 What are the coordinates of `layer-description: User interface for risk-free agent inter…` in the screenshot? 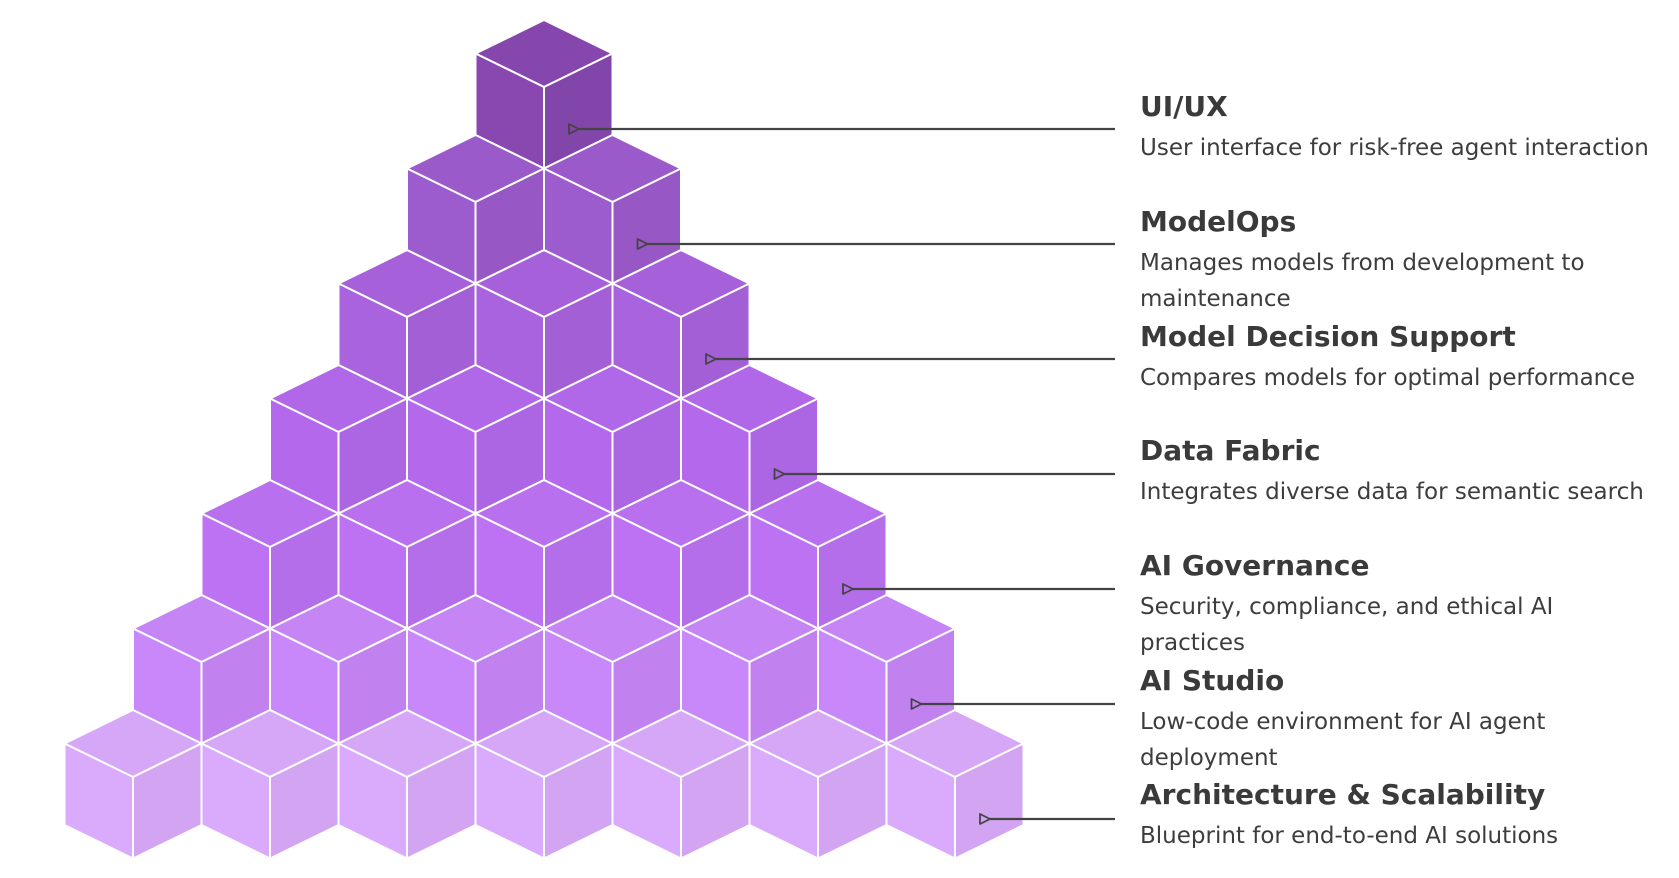 It's located at (1394, 148).